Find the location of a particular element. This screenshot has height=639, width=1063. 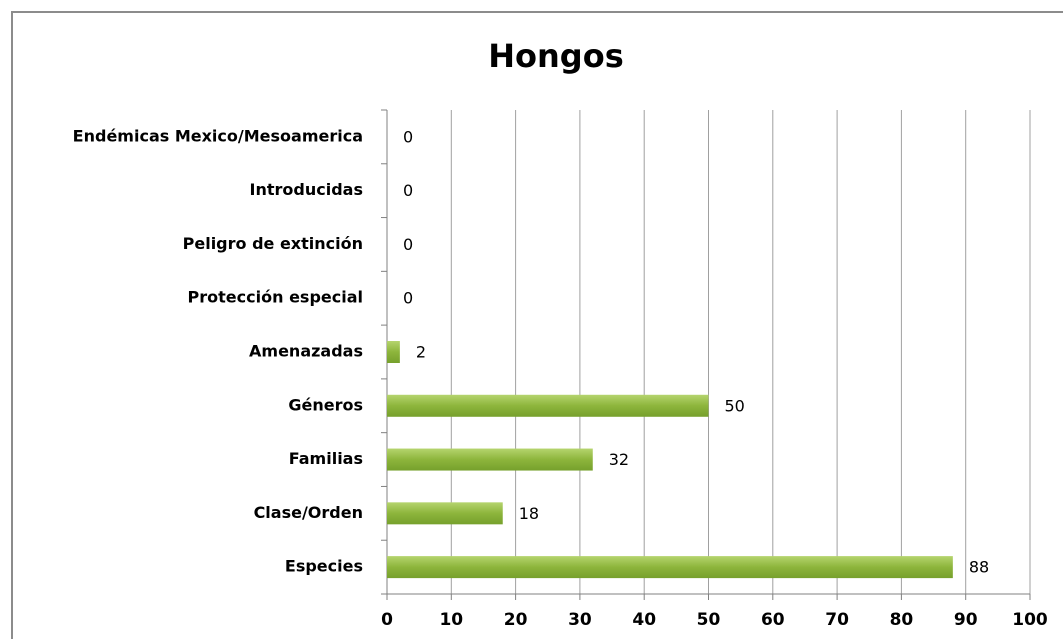

x-tick-label: 50 is located at coordinates (709, 620).